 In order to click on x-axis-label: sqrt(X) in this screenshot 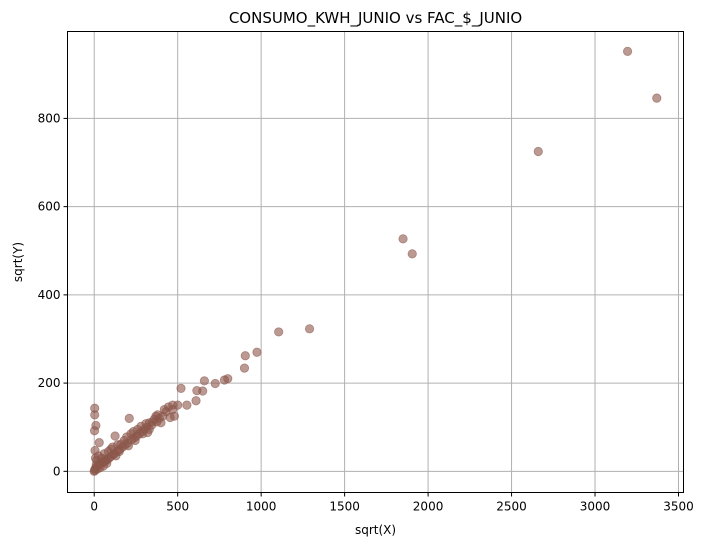, I will do `click(375, 530)`.